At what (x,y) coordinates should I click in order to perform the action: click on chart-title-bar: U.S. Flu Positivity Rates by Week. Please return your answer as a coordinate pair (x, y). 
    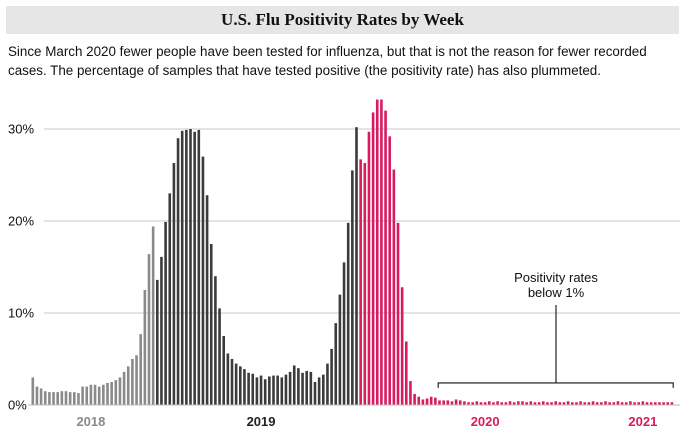
    Looking at the image, I should click on (342, 20).